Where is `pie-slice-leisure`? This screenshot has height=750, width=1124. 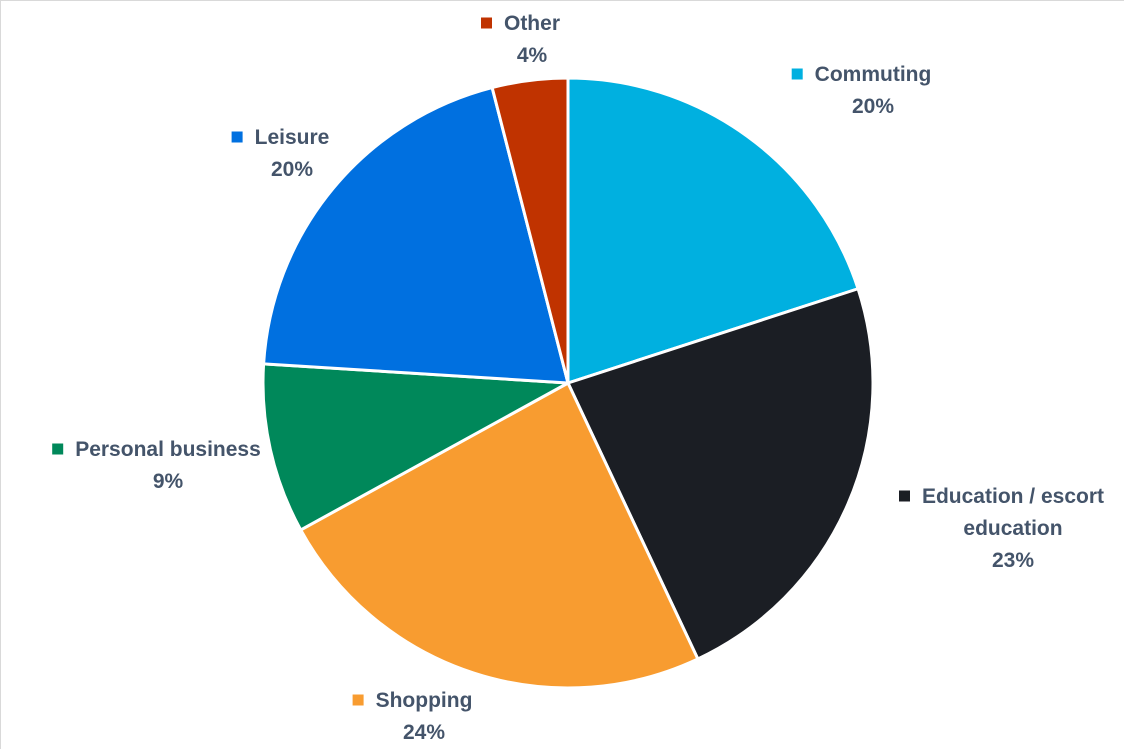 pie-slice-leisure is located at coordinates (416, 235).